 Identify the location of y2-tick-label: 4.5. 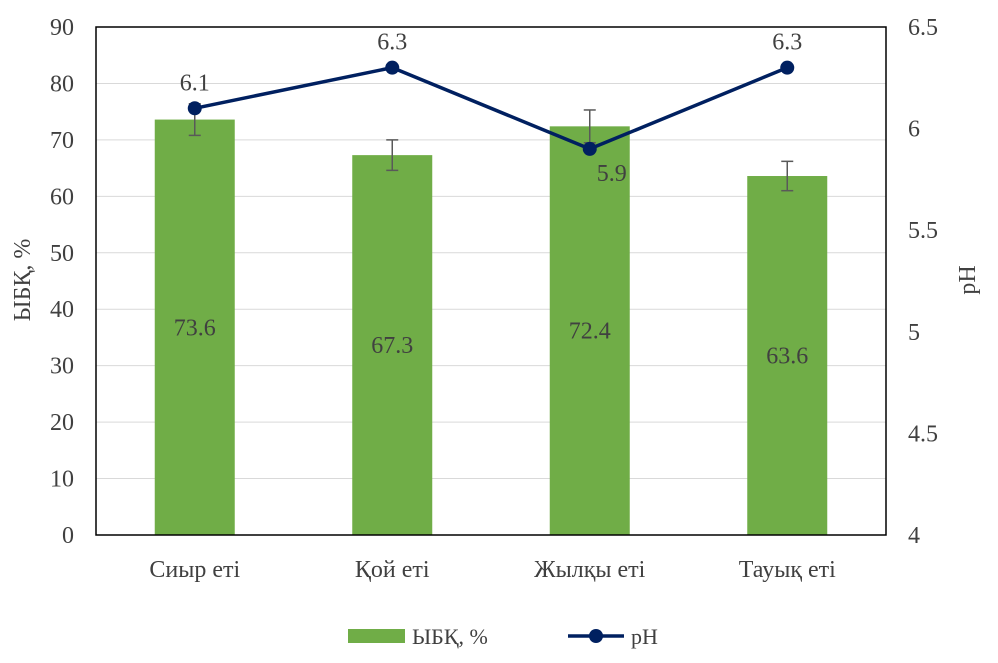
(923, 434).